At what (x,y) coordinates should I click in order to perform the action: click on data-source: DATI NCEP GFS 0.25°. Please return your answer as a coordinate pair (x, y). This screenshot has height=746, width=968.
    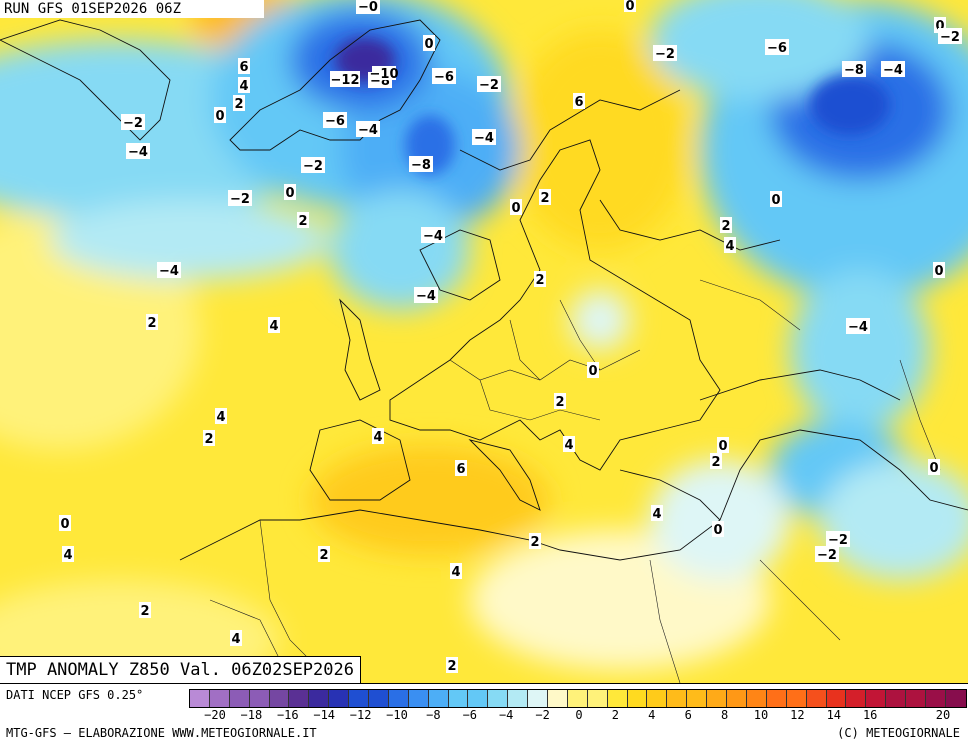
    Looking at the image, I should click on (75, 695).